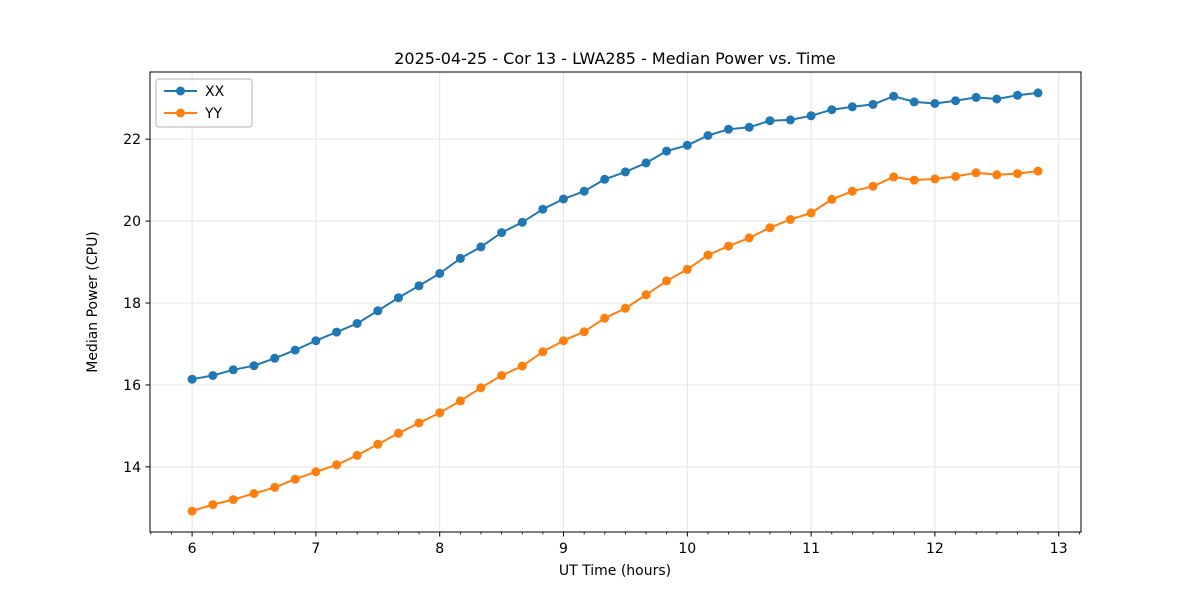  What do you see at coordinates (563, 549) in the screenshot?
I see `x-tick-label: 9` at bounding box center [563, 549].